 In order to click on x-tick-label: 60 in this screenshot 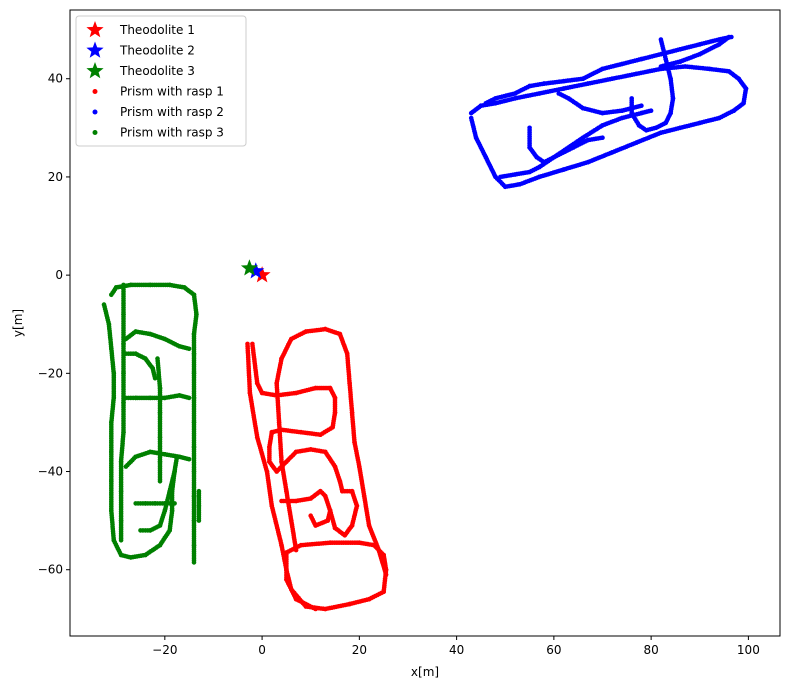, I will do `click(553, 650)`.